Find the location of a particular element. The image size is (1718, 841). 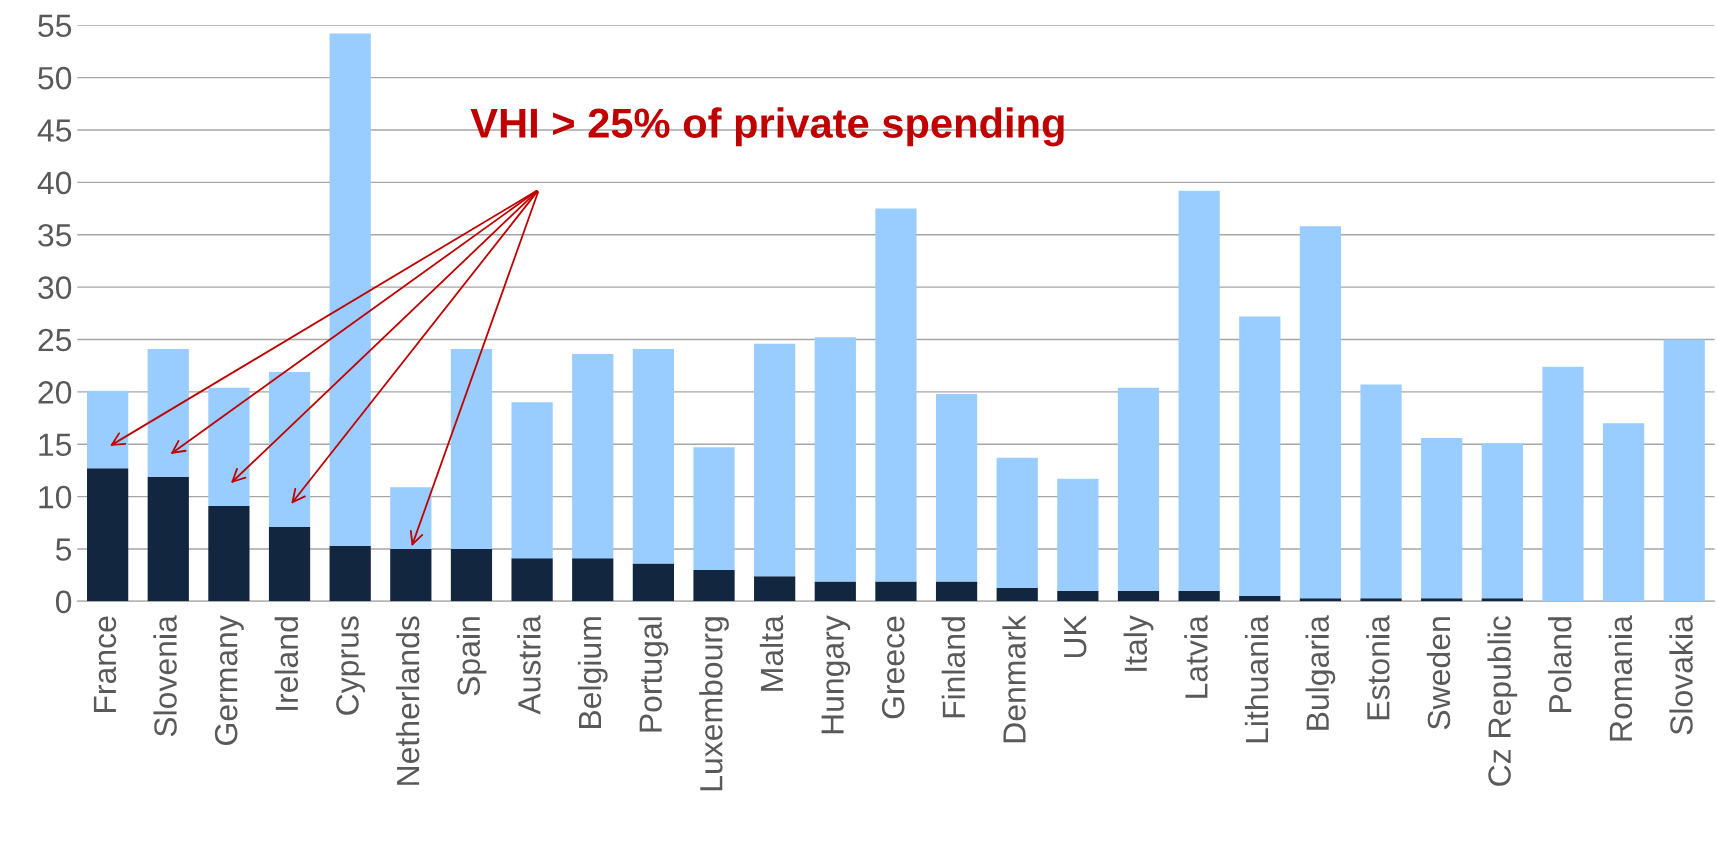

x-tick-label: Spain is located at coordinates (471, 656).